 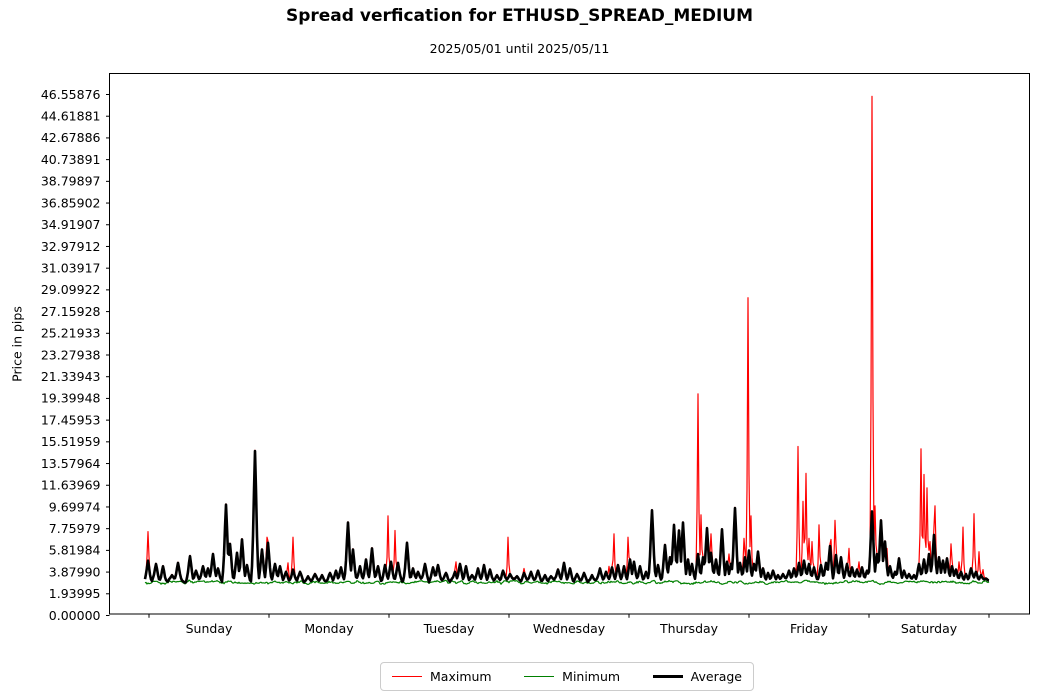 I want to click on svg-text: 31.03917, so click(x=71, y=267).